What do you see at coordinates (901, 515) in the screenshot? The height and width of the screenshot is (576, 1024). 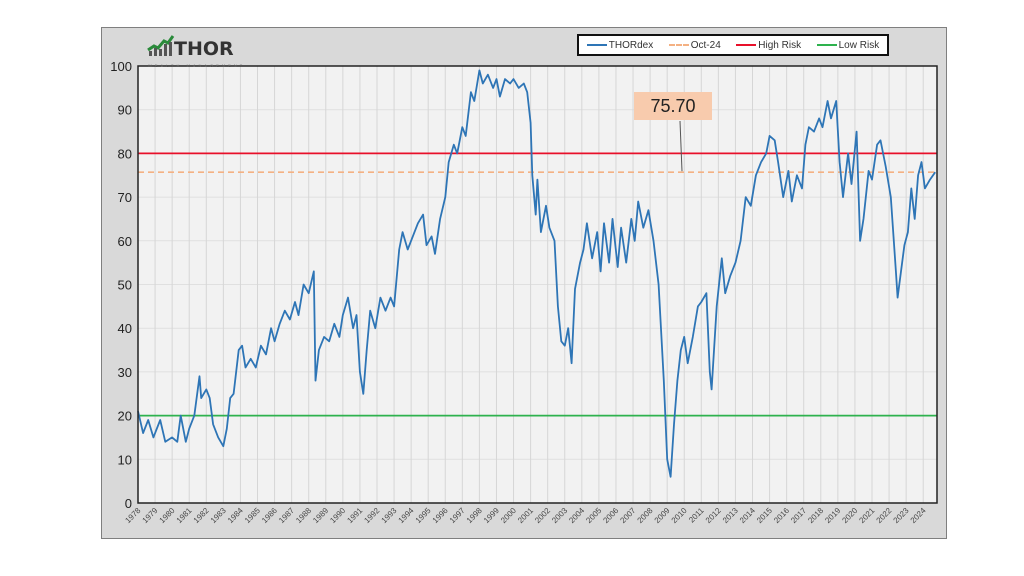 I see `x-tick-label: 2023` at bounding box center [901, 515].